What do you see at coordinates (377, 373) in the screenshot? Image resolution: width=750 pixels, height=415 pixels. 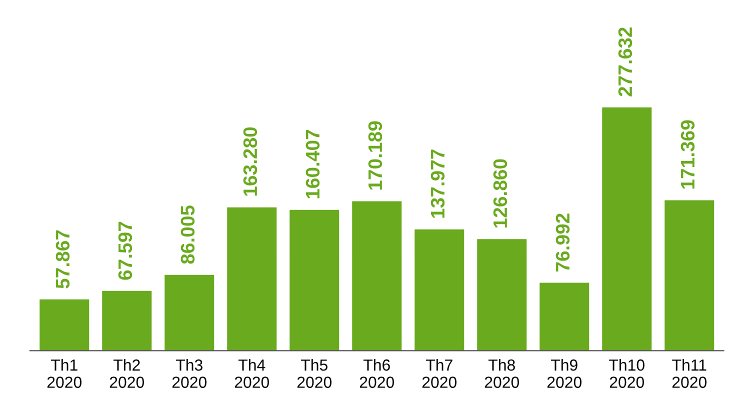 I see `x-tick-label: Th6 2020` at bounding box center [377, 373].